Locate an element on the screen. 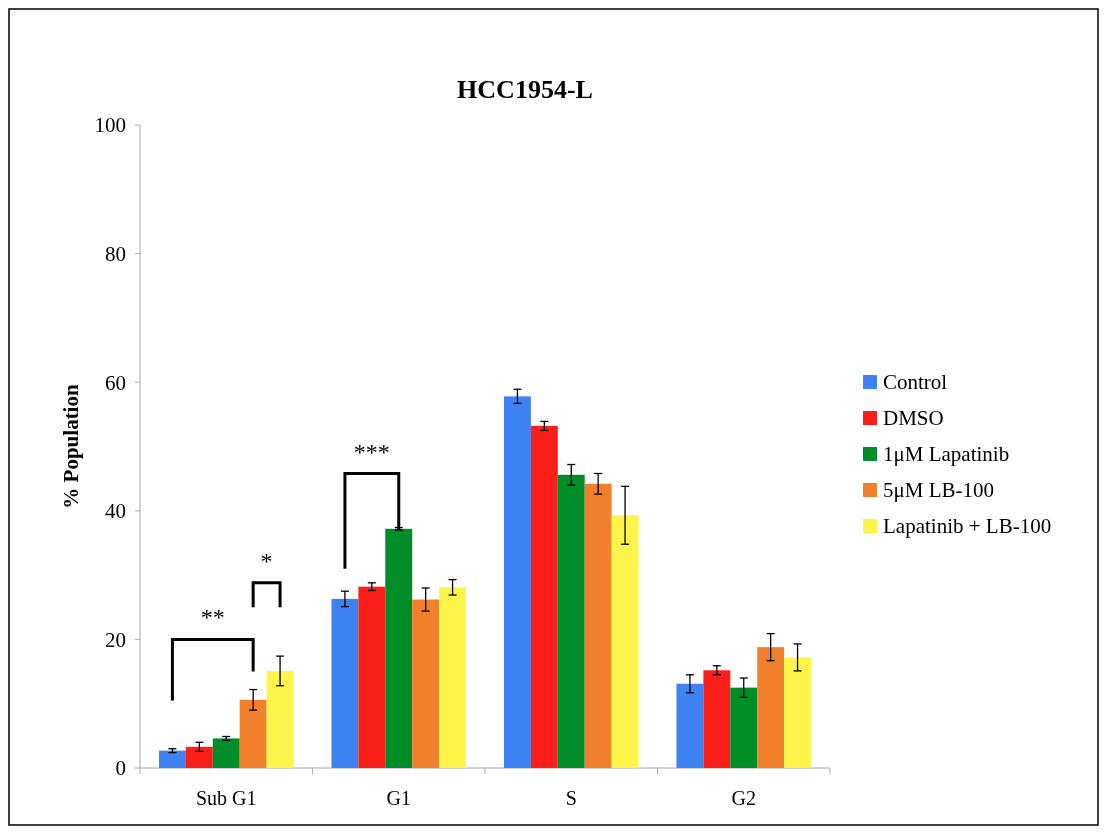  y-tick-label: 0 is located at coordinates (120, 768).